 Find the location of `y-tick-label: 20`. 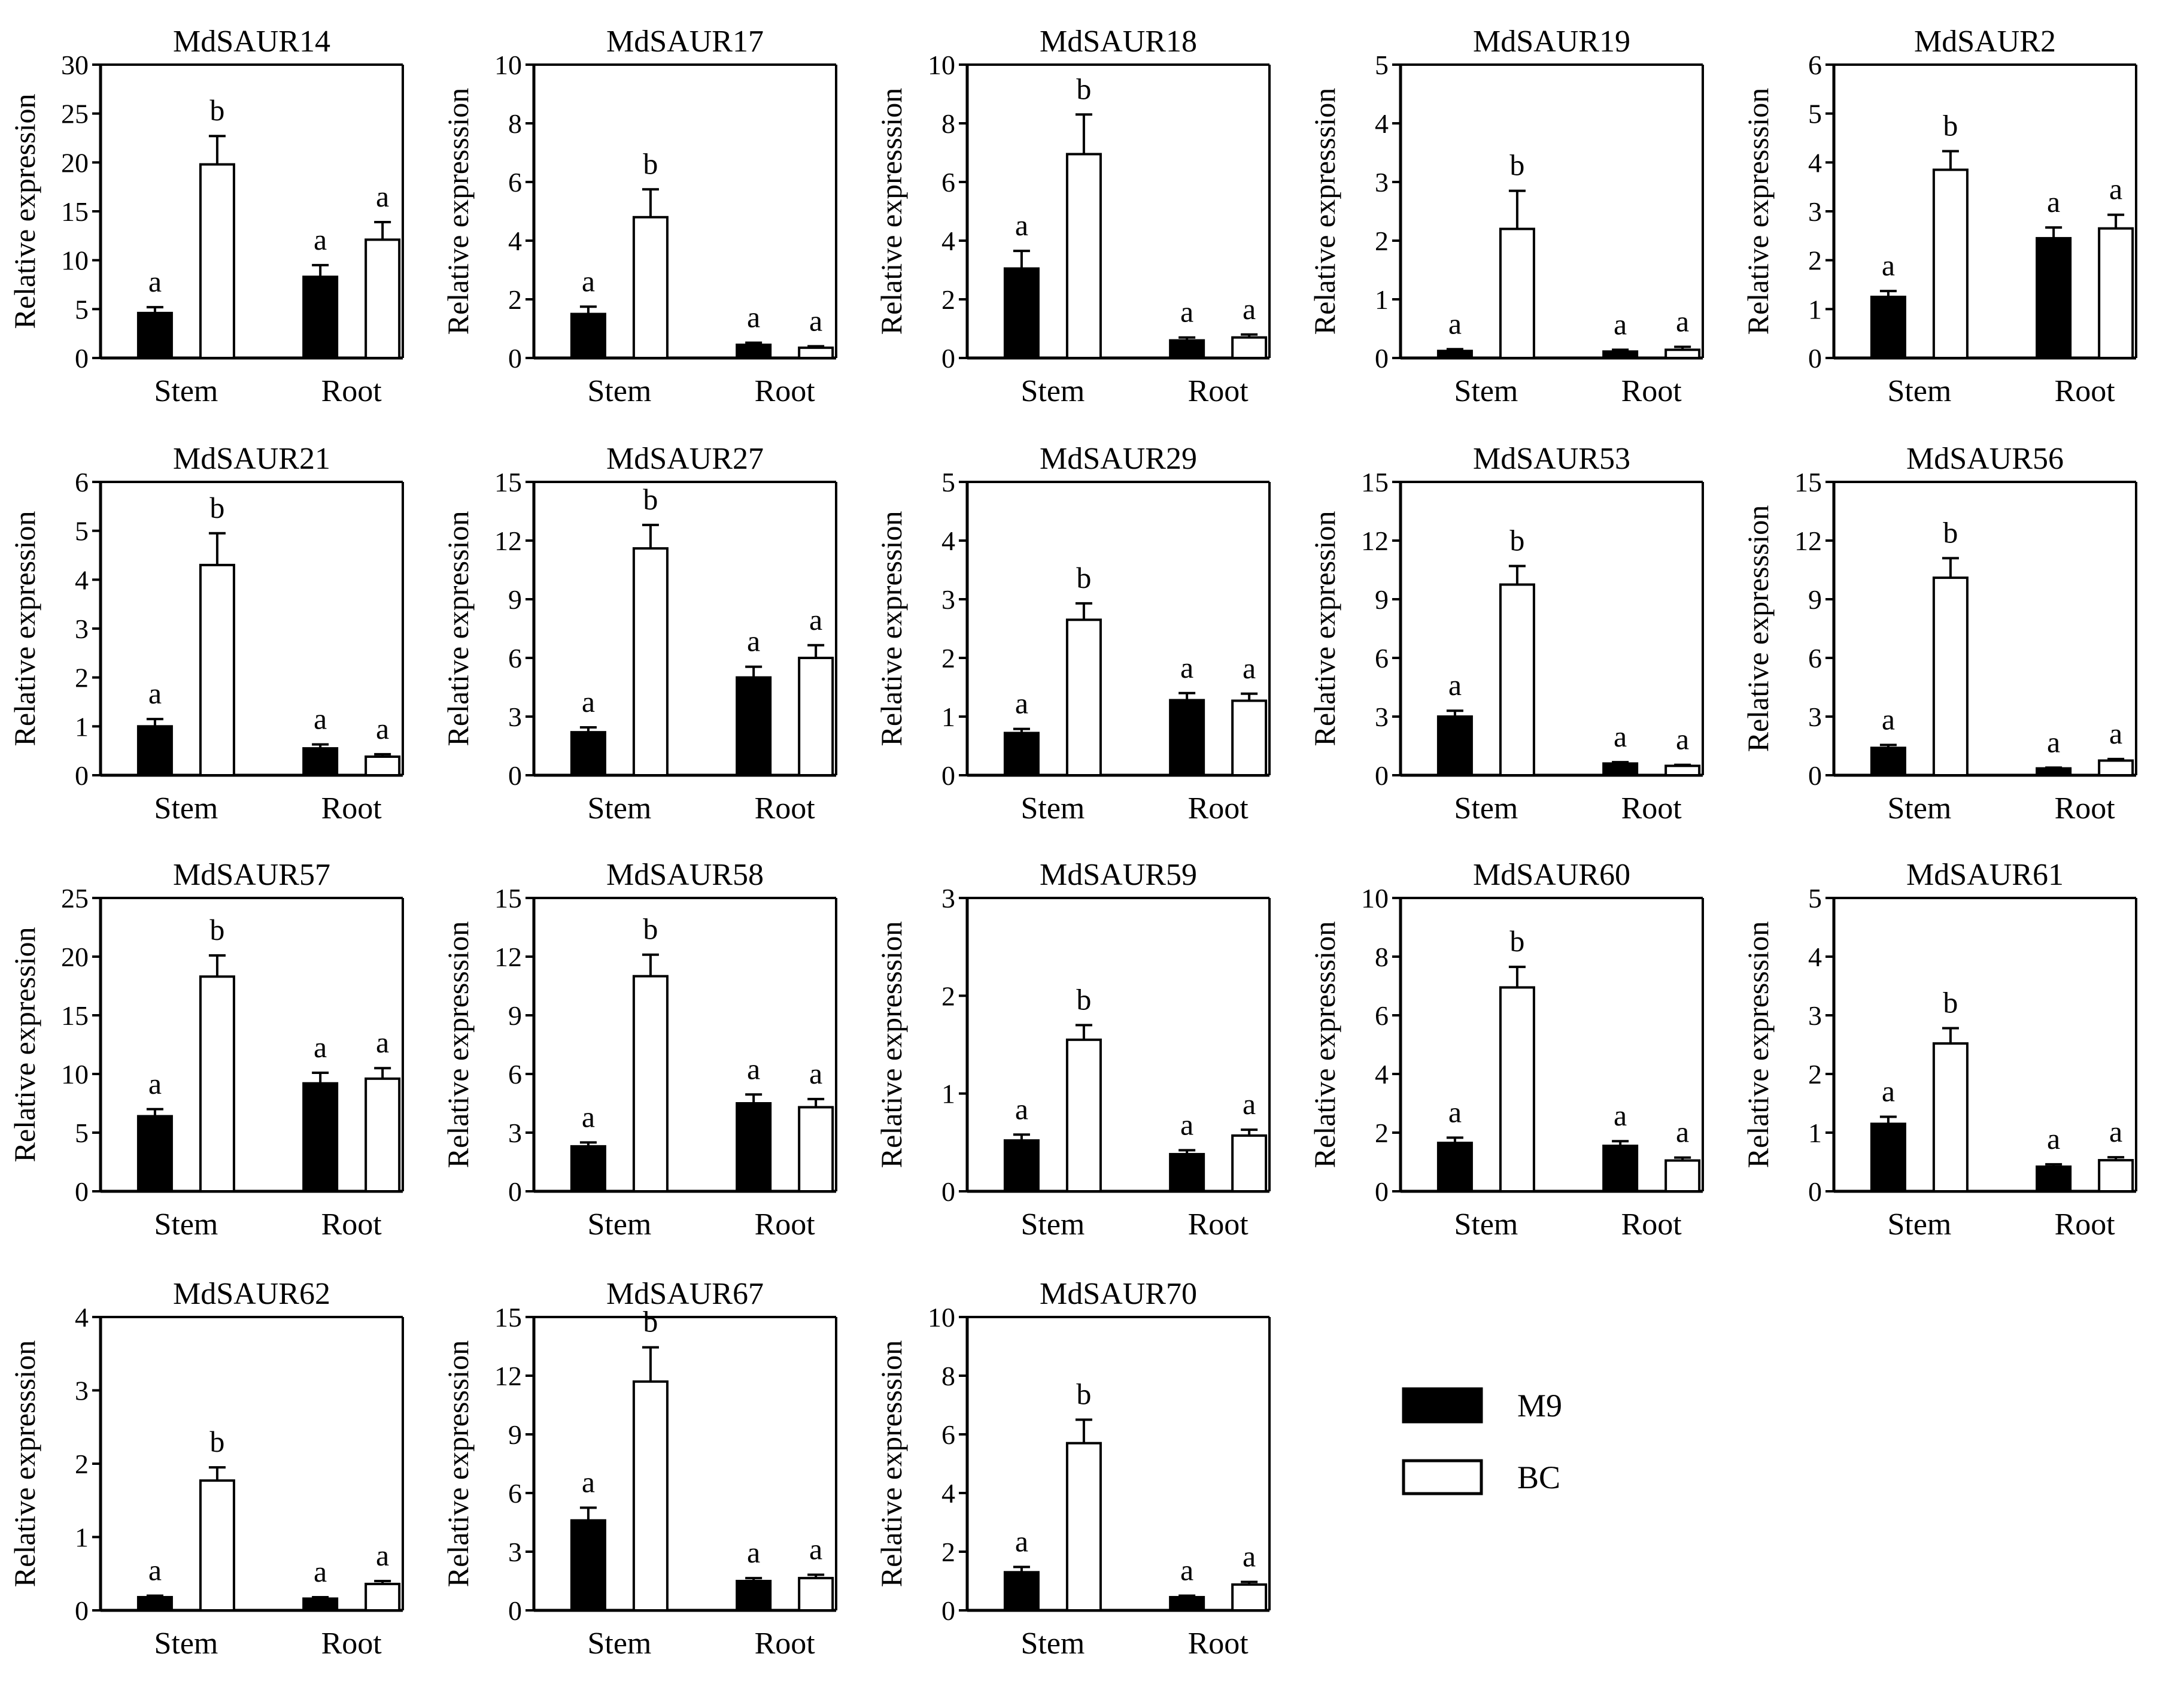

y-tick-label: 20 is located at coordinates (75, 957).